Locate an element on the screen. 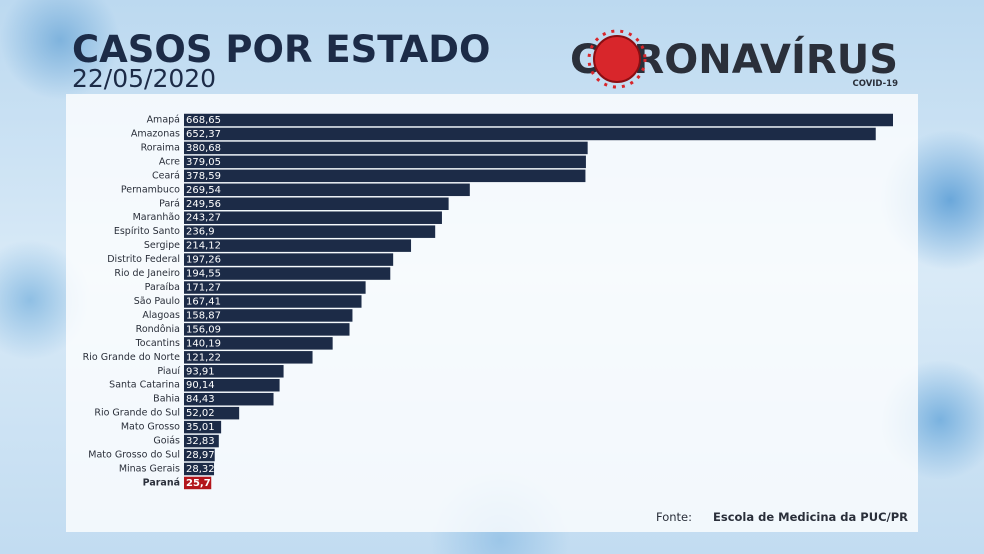 This screenshot has width=984, height=554. value-label: 378,59 is located at coordinates (203, 176).